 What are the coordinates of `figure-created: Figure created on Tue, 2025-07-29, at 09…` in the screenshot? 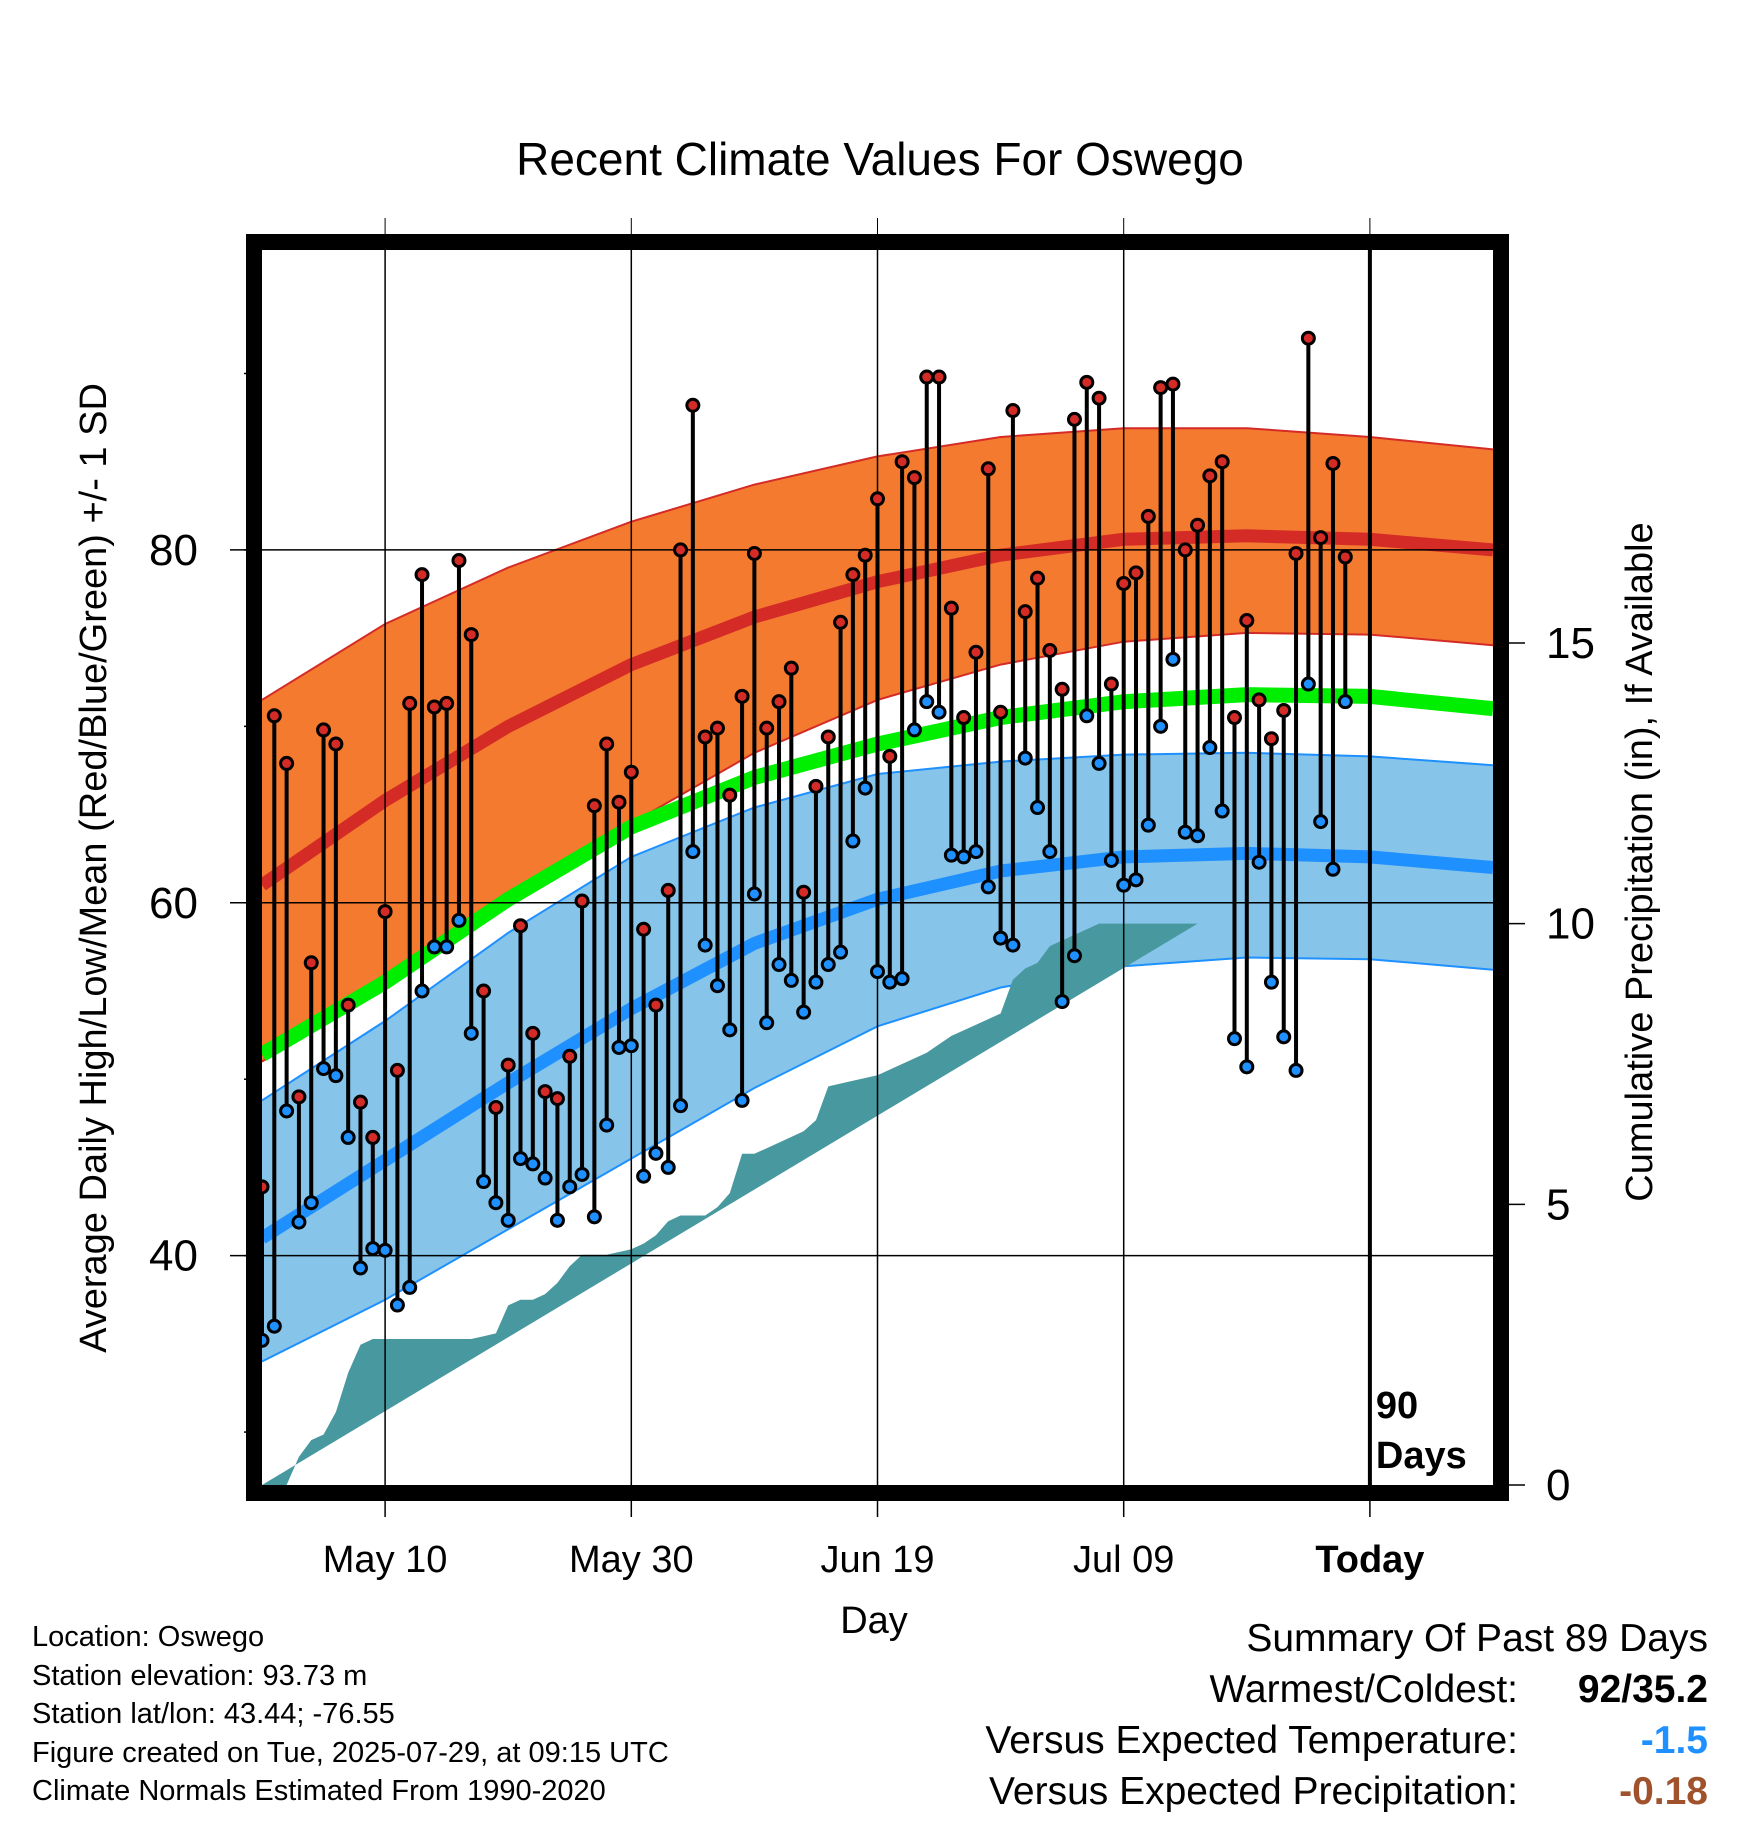 It's located at (350, 1752).